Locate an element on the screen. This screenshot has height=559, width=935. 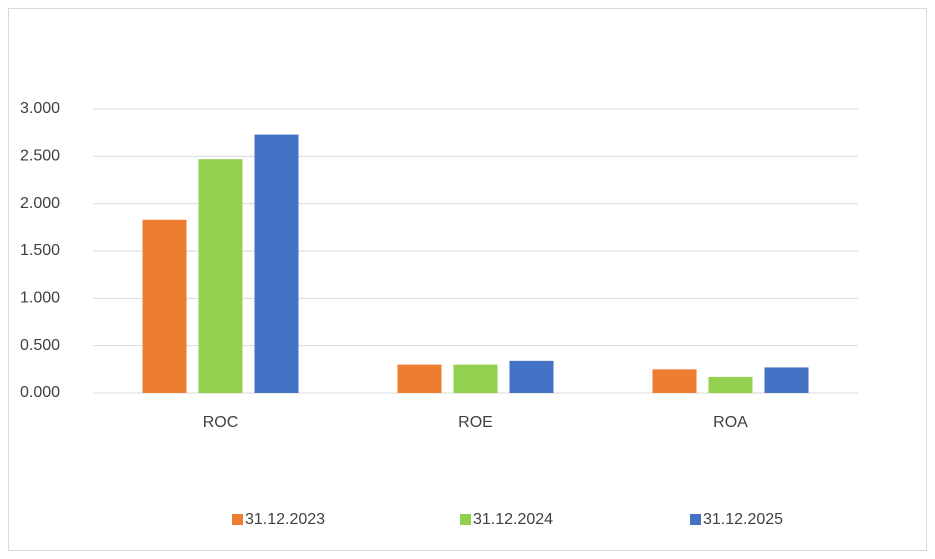
y-tick-label: 1.000 is located at coordinates (40, 298).